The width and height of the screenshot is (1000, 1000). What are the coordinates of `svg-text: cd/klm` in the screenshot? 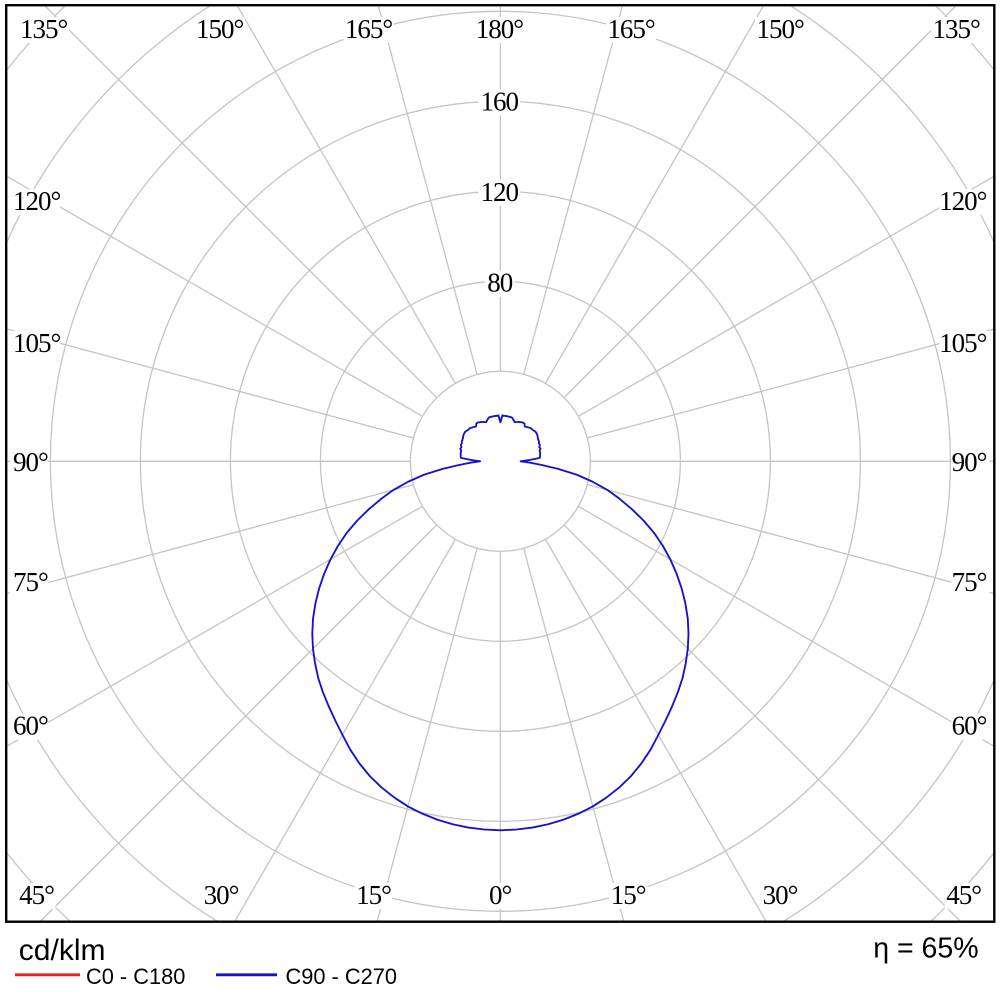 It's located at (62, 950).